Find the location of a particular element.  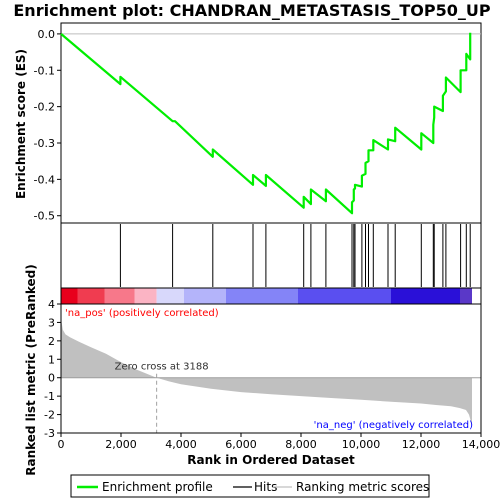

ranking-color-bar is located at coordinates (266, 296).